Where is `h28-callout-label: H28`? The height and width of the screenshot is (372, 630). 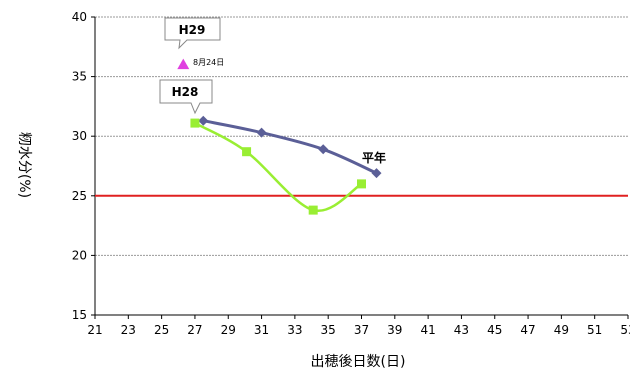
h28-callout-label: H28 is located at coordinates (185, 92).